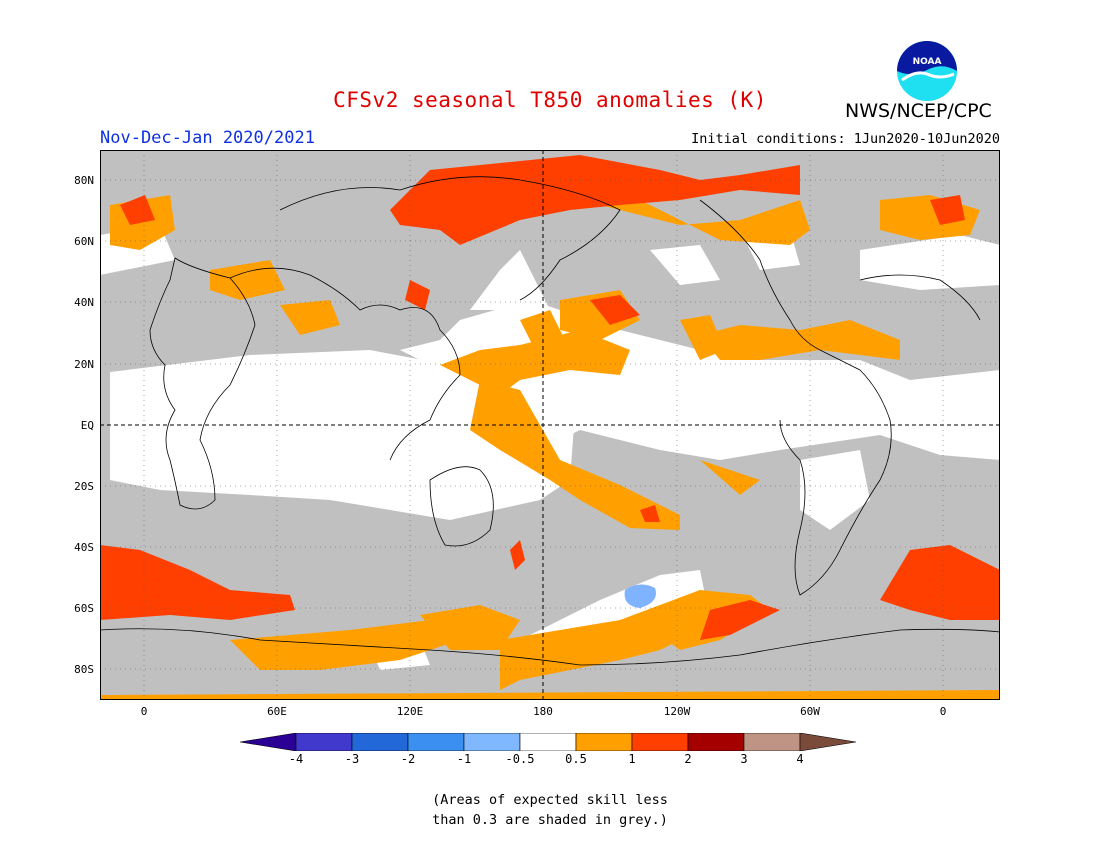 The width and height of the screenshot is (1100, 850). I want to click on lat-label: 60N, so click(84, 241).